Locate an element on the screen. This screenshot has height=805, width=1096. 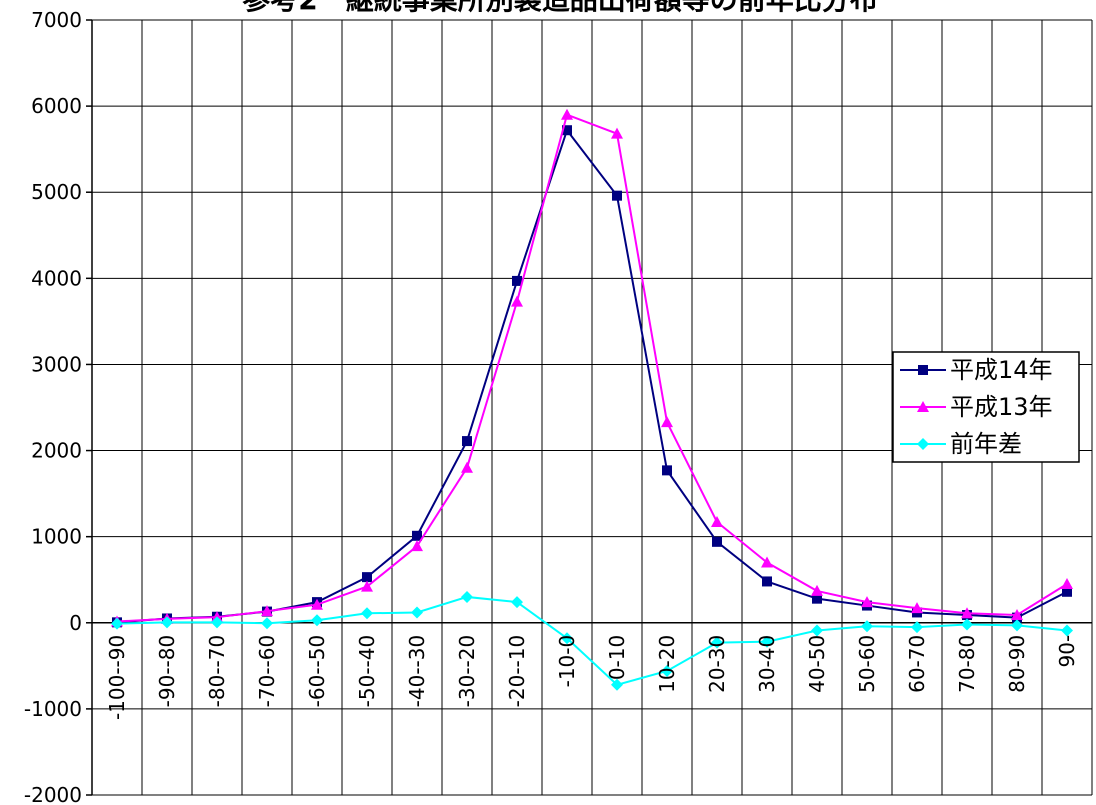
y-tick-label: 4000 is located at coordinates (56, 278).